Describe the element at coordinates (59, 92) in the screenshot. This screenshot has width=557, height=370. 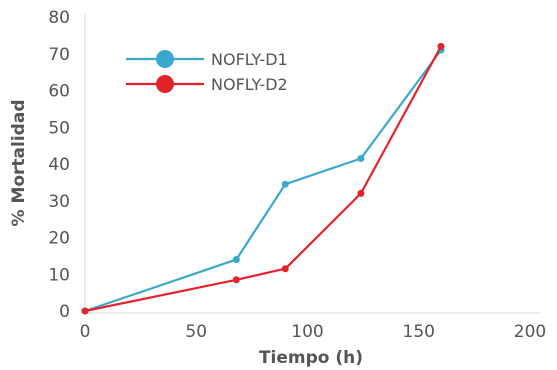
I see `y-tick-label: 60` at that location.